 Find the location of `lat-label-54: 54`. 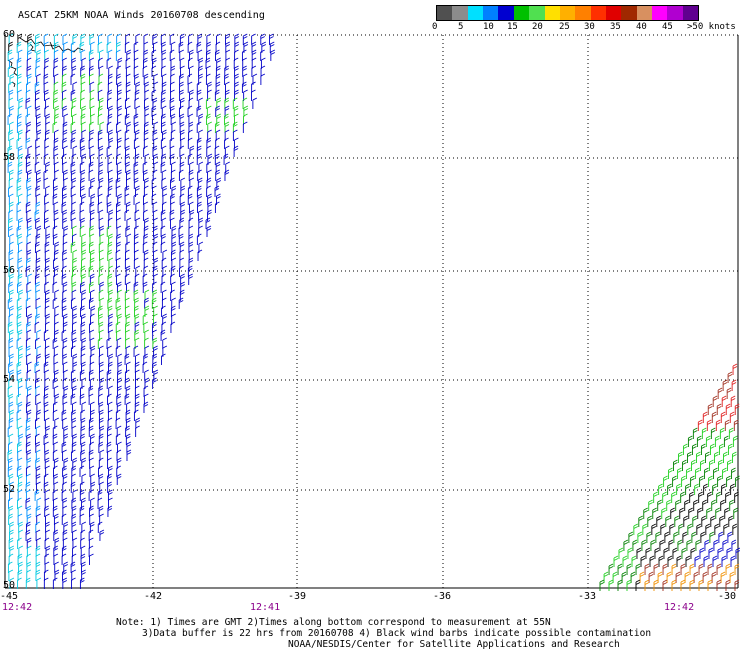

lat-label-54: 54 is located at coordinates (9, 379).